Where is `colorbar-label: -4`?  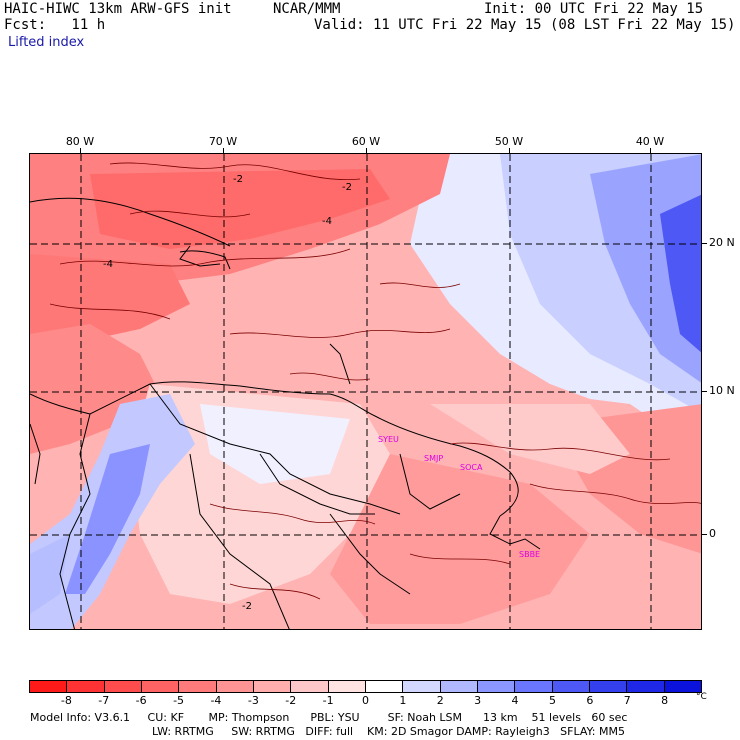
colorbar-label: -4 is located at coordinates (216, 700).